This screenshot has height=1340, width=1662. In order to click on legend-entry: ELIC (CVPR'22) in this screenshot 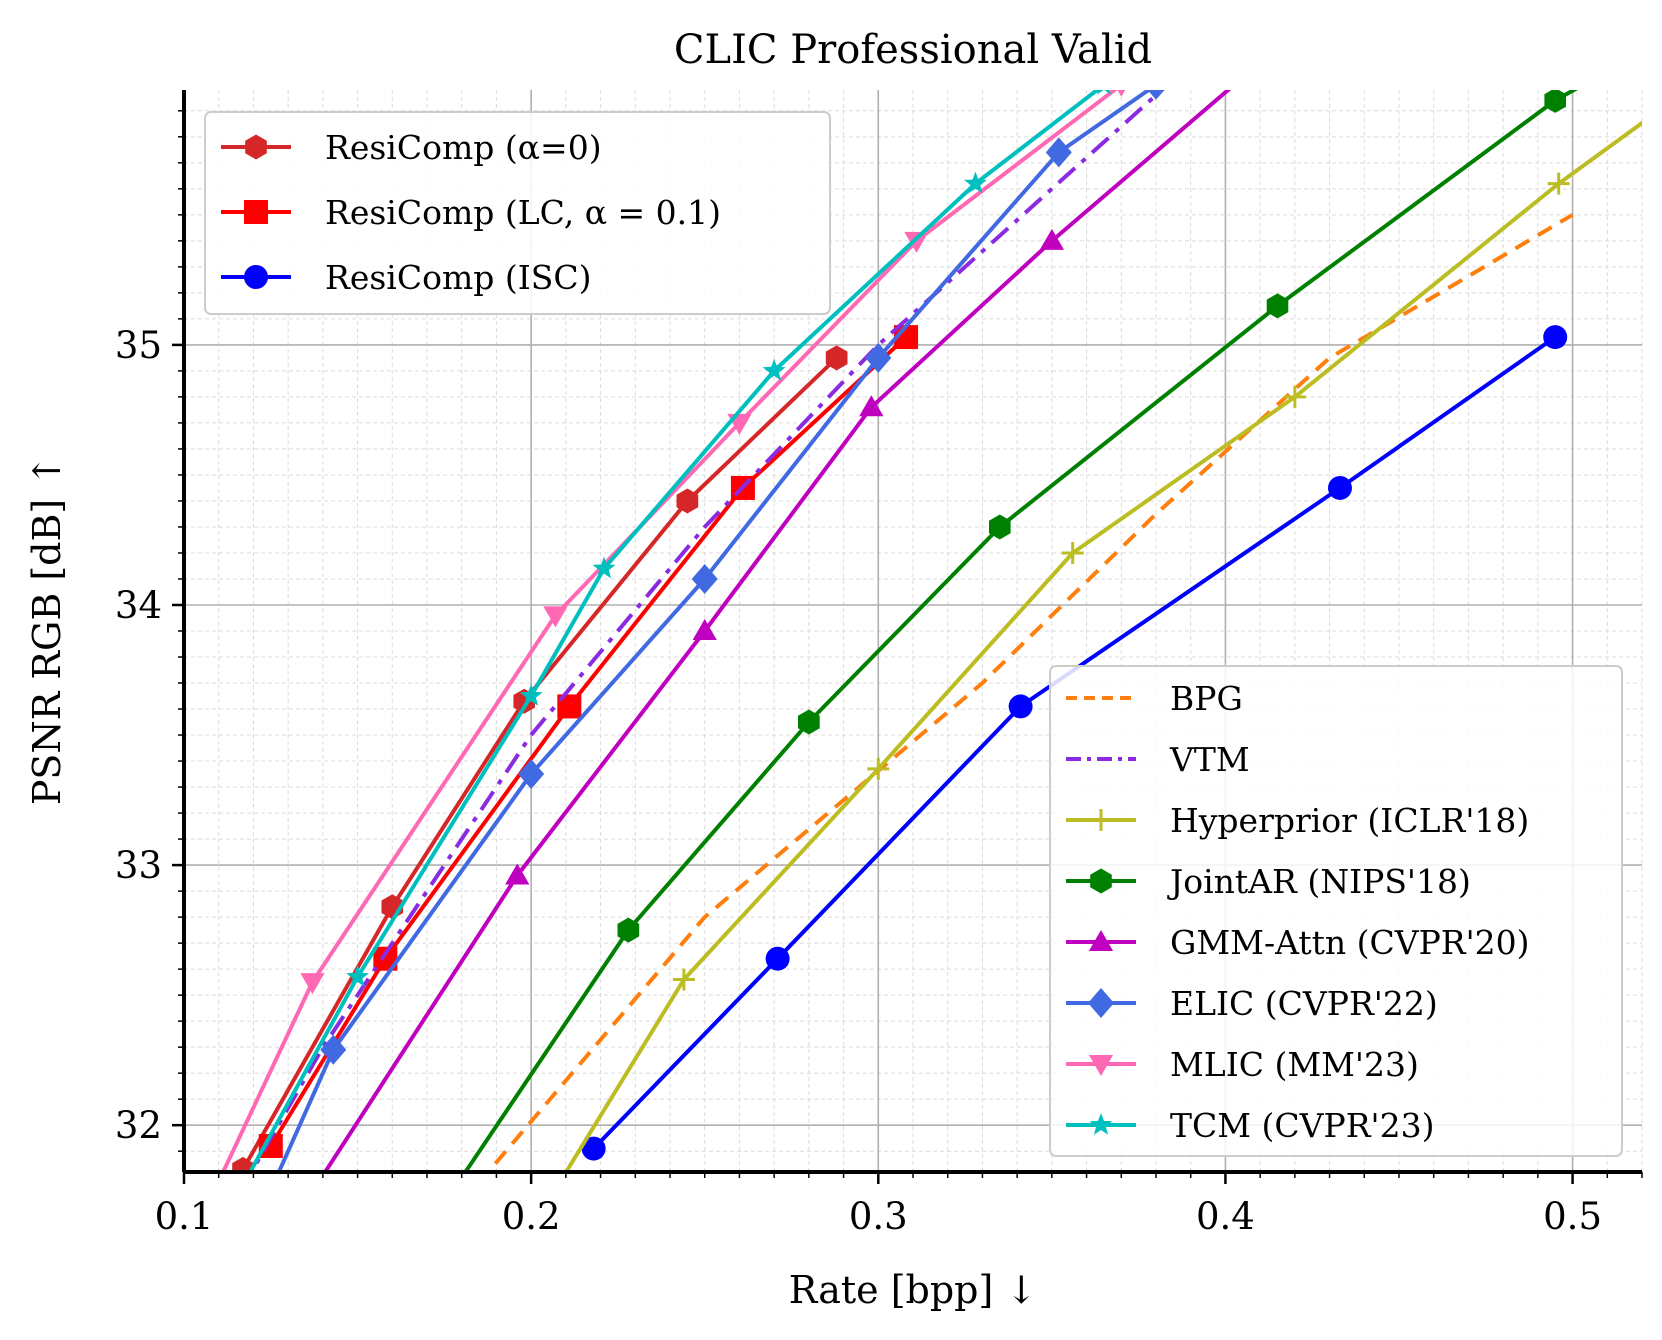, I will do `click(1252, 1003)`.